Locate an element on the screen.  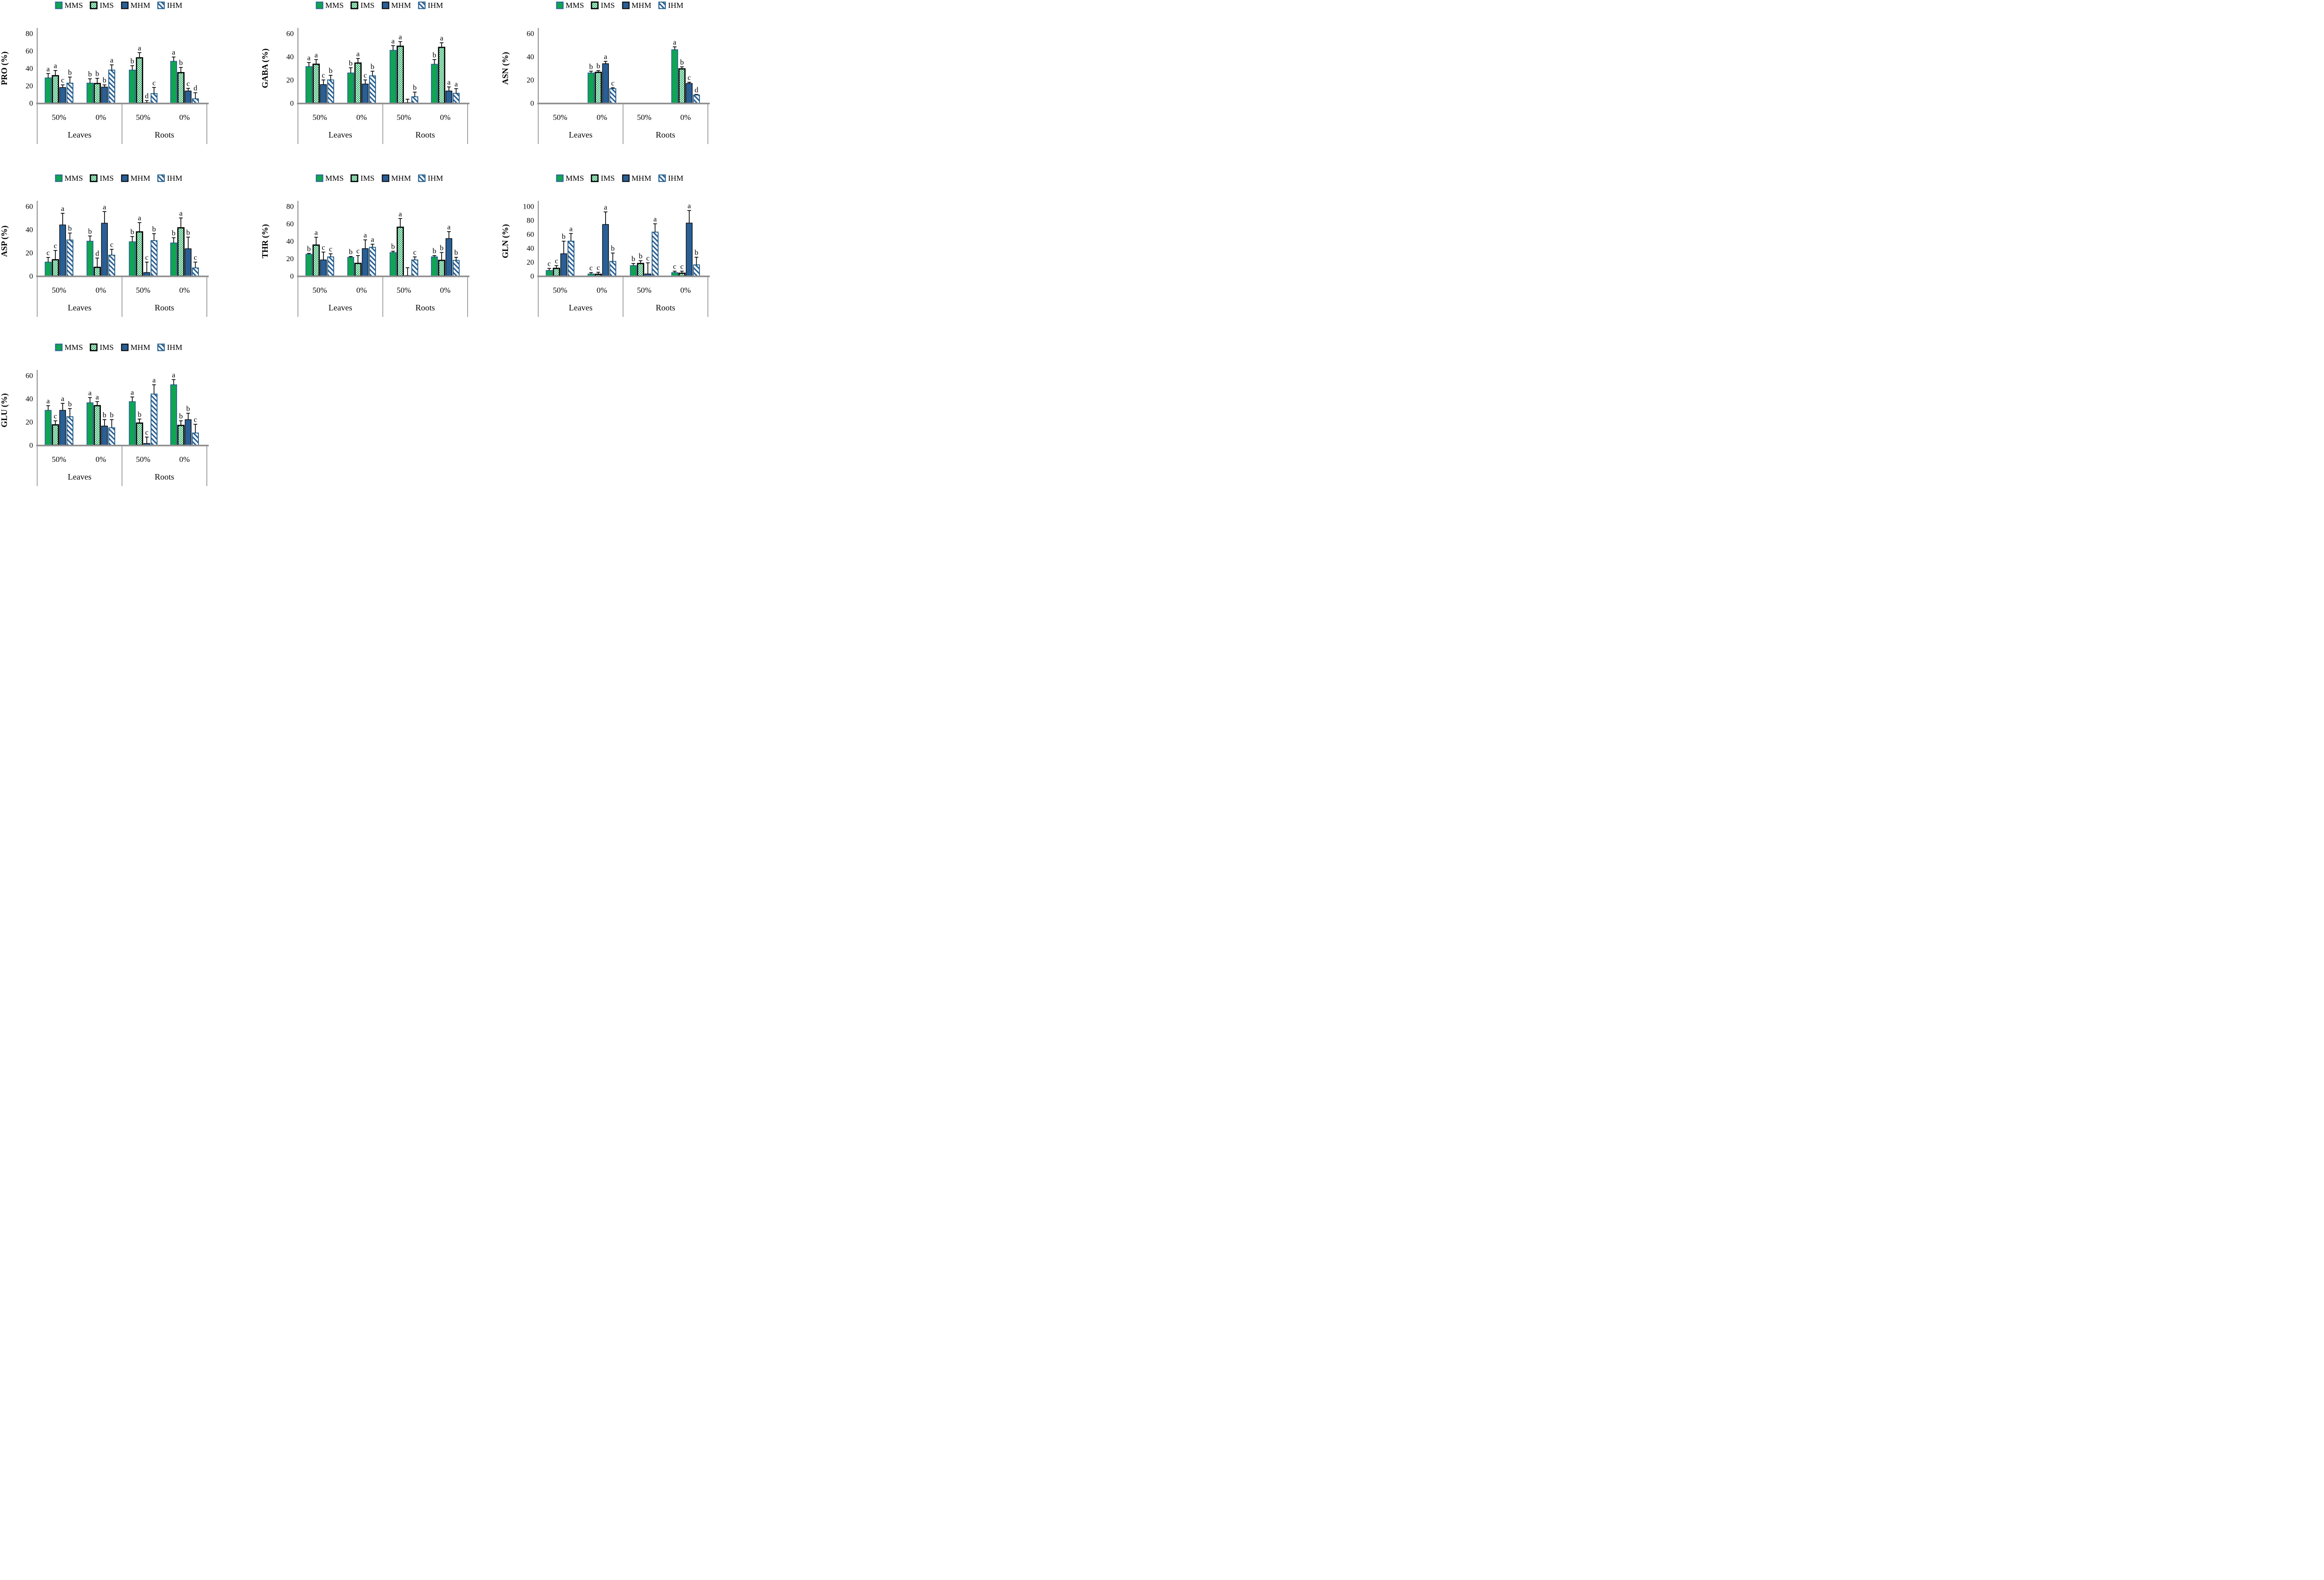
gln-bar-ihm-leaves-50% is located at coordinates (570, 258).